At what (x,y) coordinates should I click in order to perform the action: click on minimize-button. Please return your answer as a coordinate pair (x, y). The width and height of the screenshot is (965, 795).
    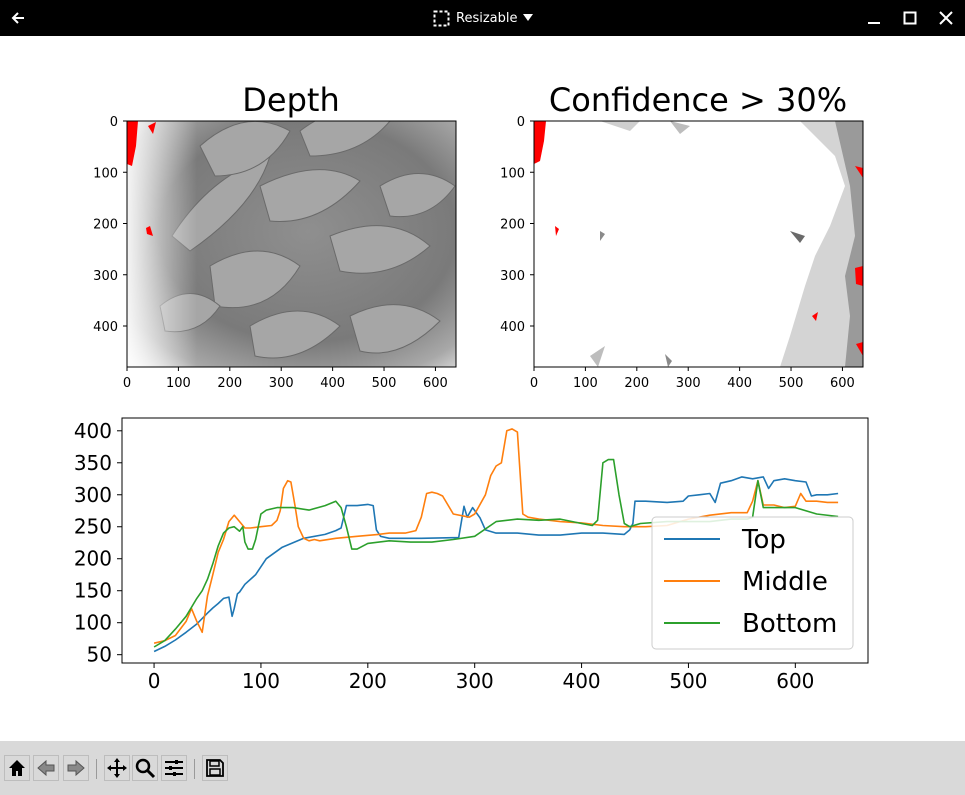
    Looking at the image, I should click on (874, 18).